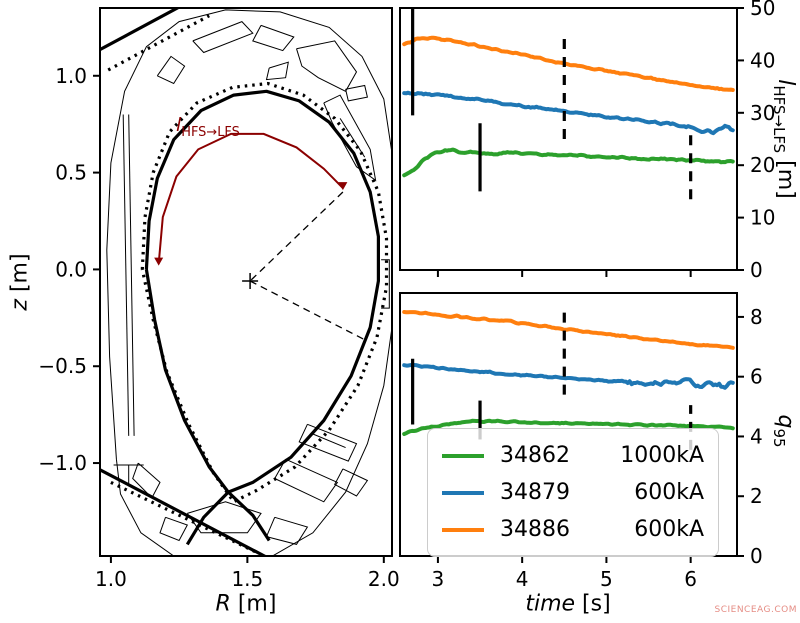 The image size is (800, 623). I want to click on magnetic-axis-marker, so click(250, 281).